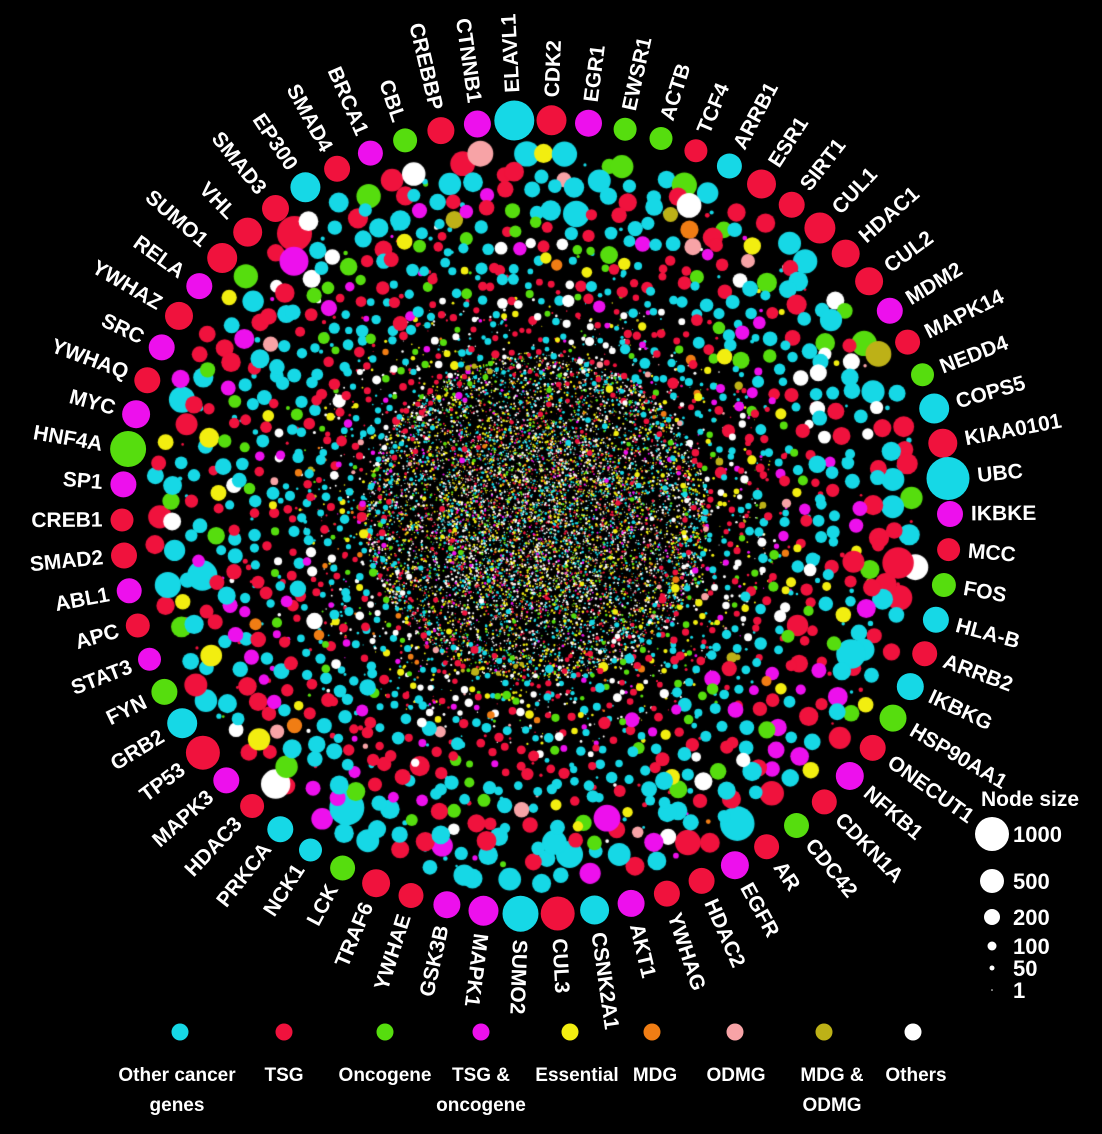 The image size is (1102, 1134). I want to click on gene-node-RELA, so click(199, 286).